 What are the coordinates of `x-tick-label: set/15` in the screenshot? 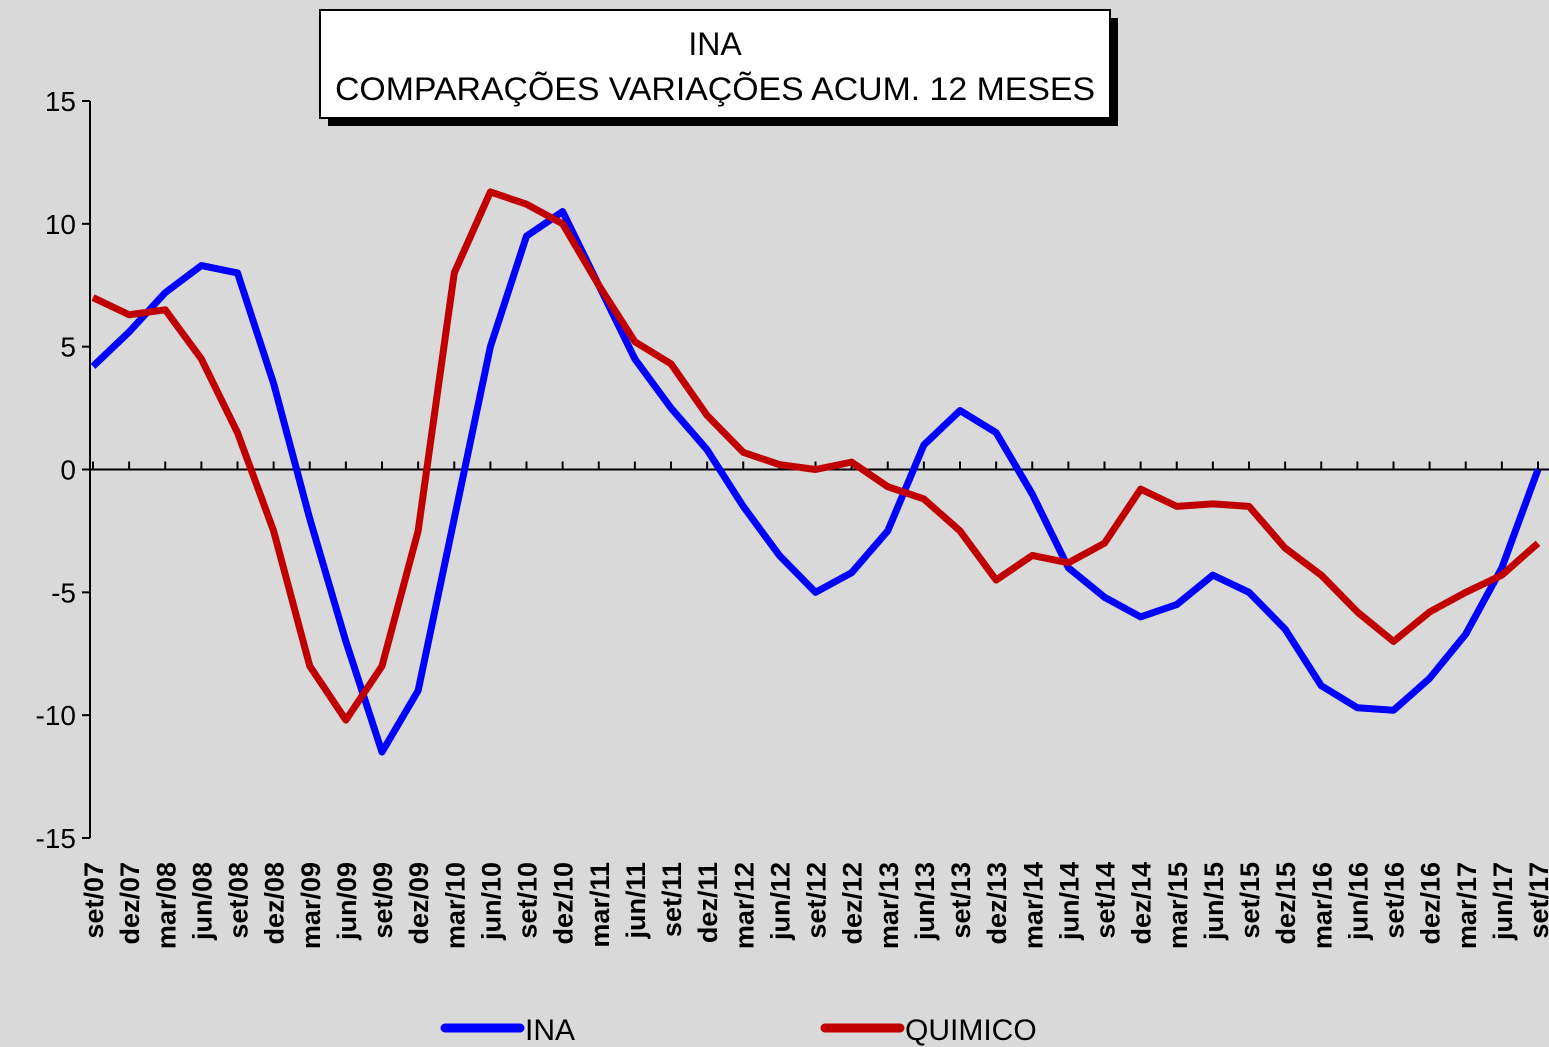 It's located at (1250, 900).